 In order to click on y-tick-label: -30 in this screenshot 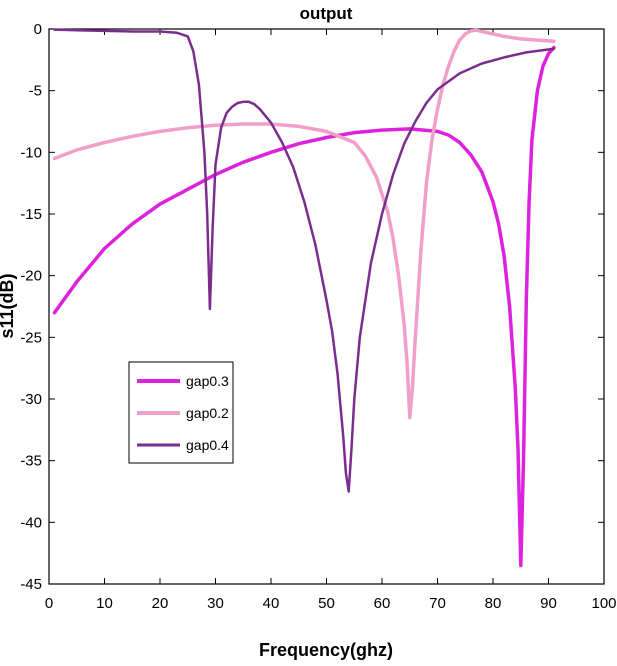, I will do `click(31, 399)`.